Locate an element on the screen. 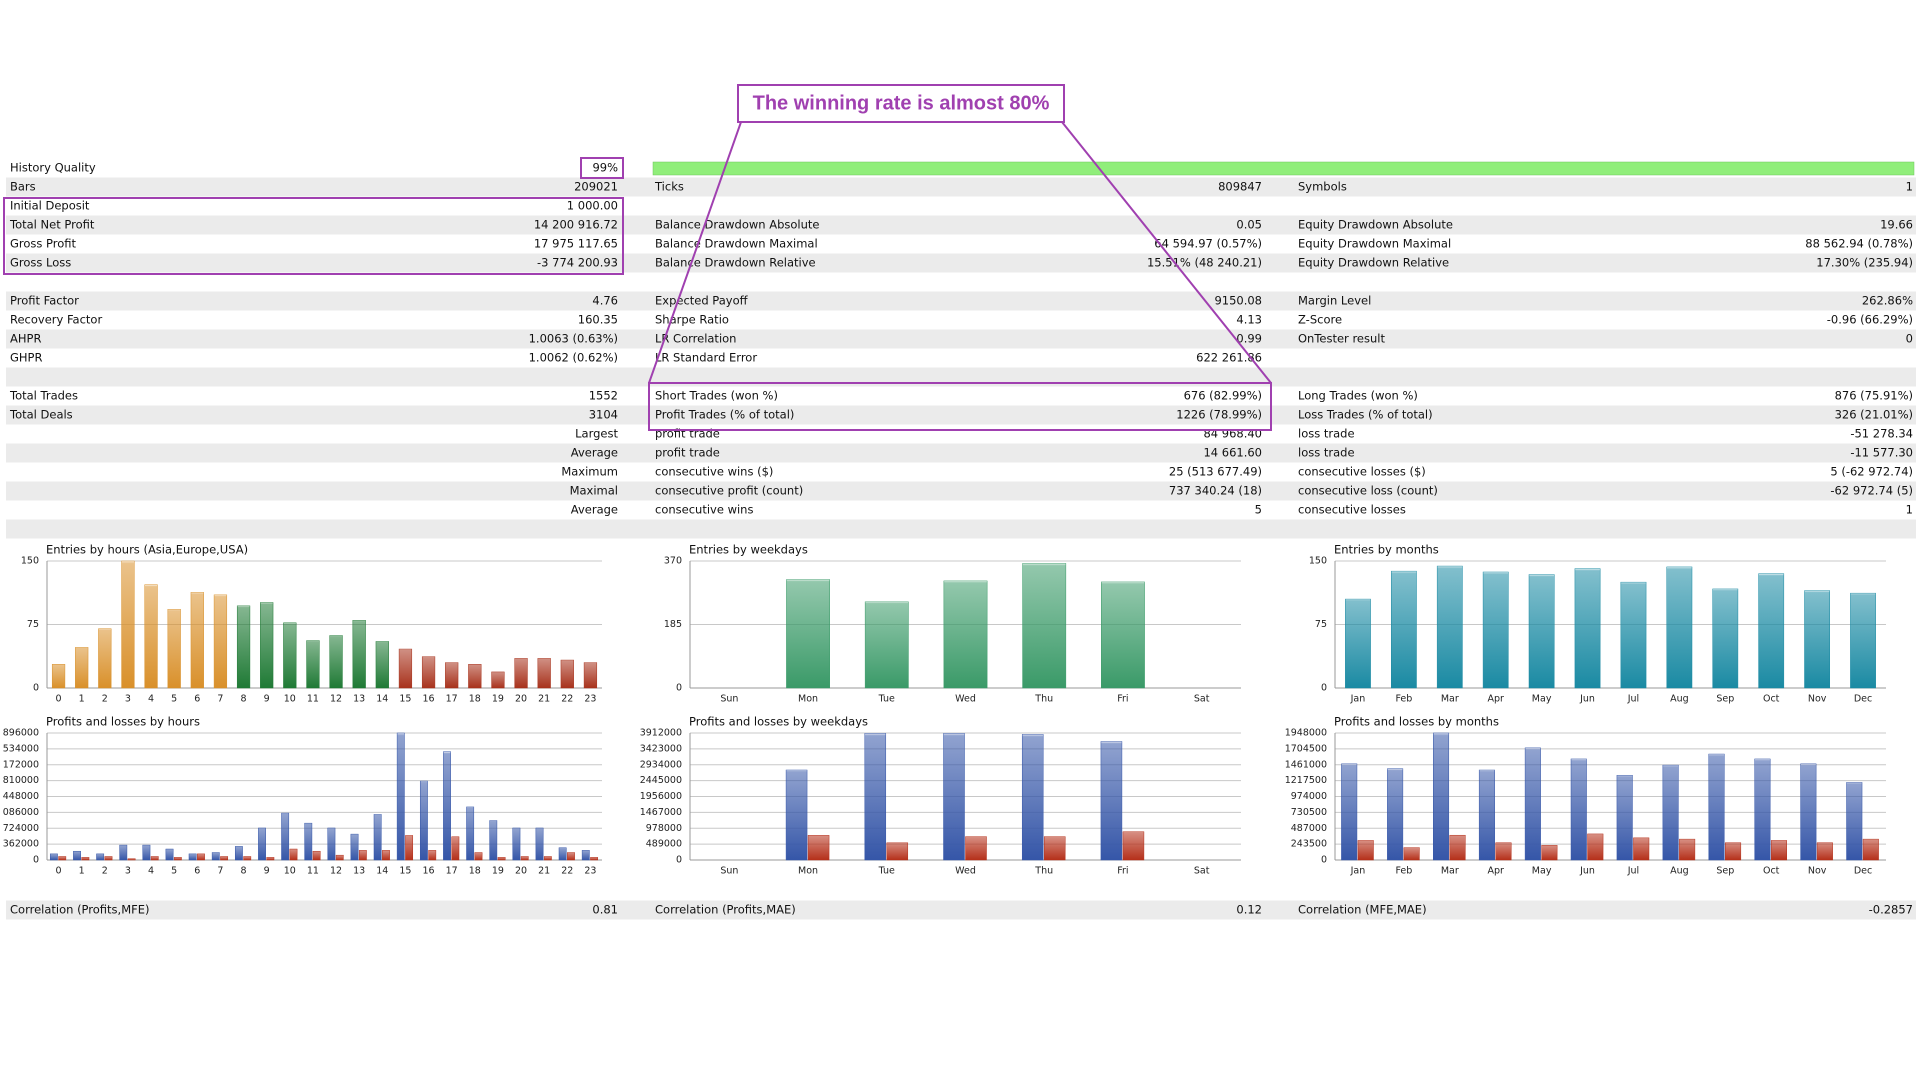 Image resolution: width=1920 pixels, height=1080 pixels. x-tick-label: 16 is located at coordinates (429, 871).